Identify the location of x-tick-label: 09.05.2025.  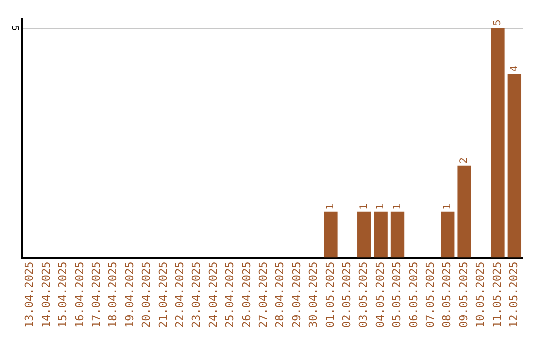
(463, 295).